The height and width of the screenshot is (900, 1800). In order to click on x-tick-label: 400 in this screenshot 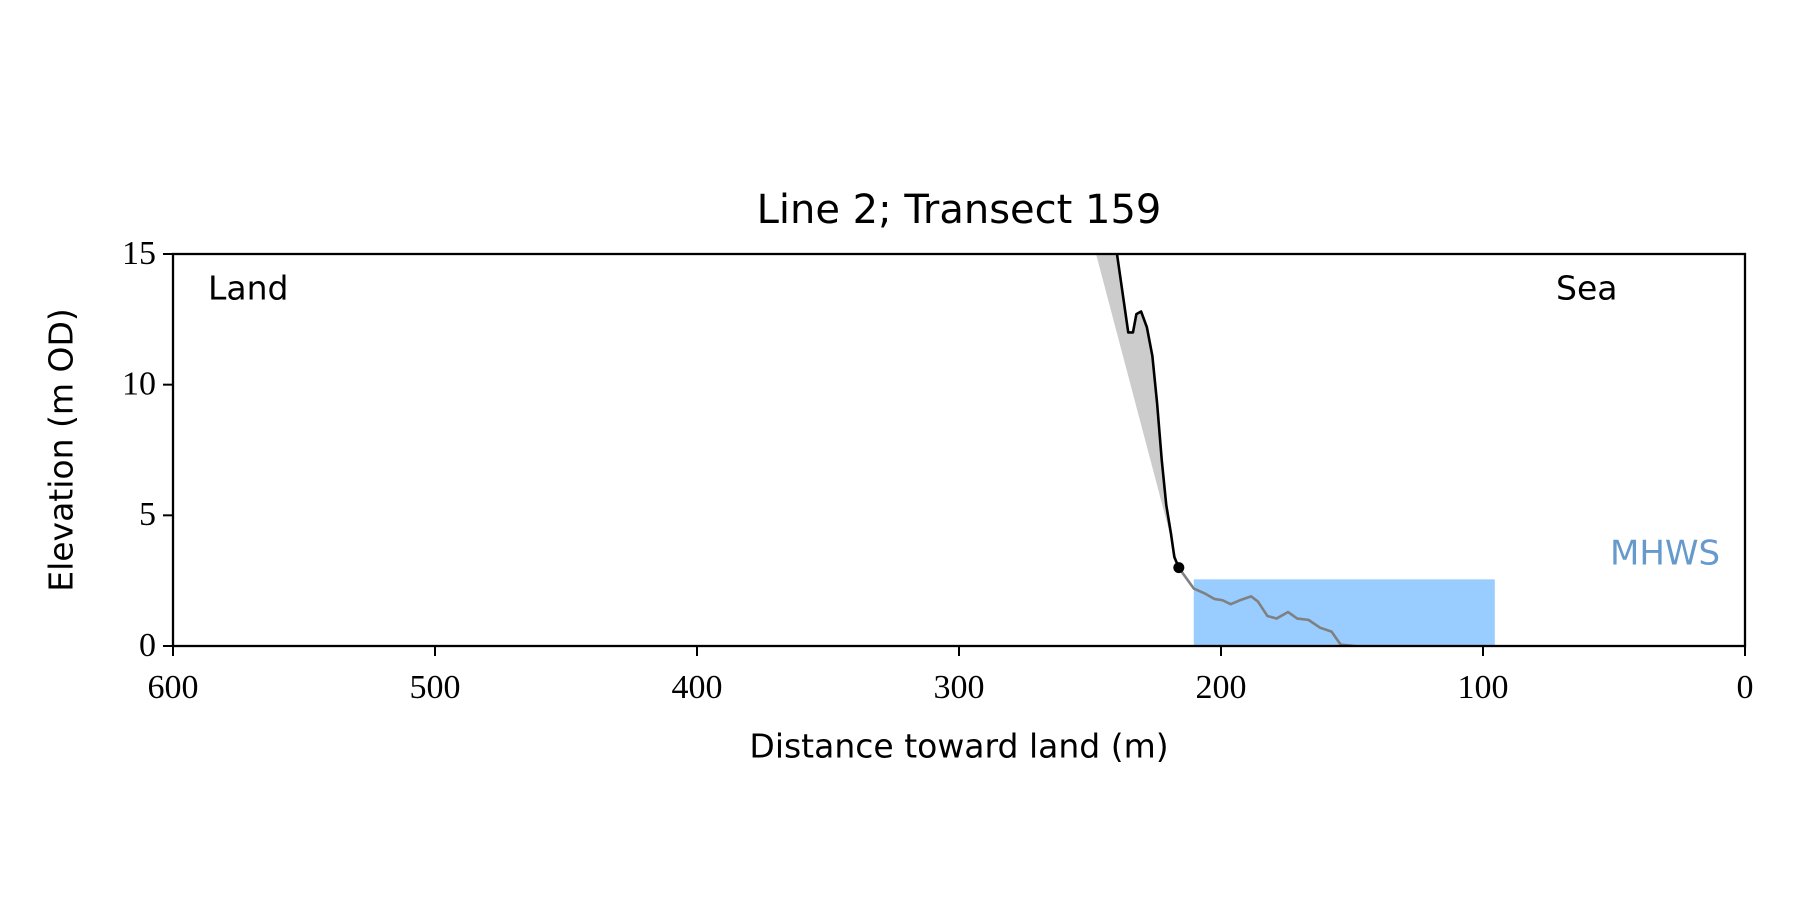, I will do `click(697, 687)`.